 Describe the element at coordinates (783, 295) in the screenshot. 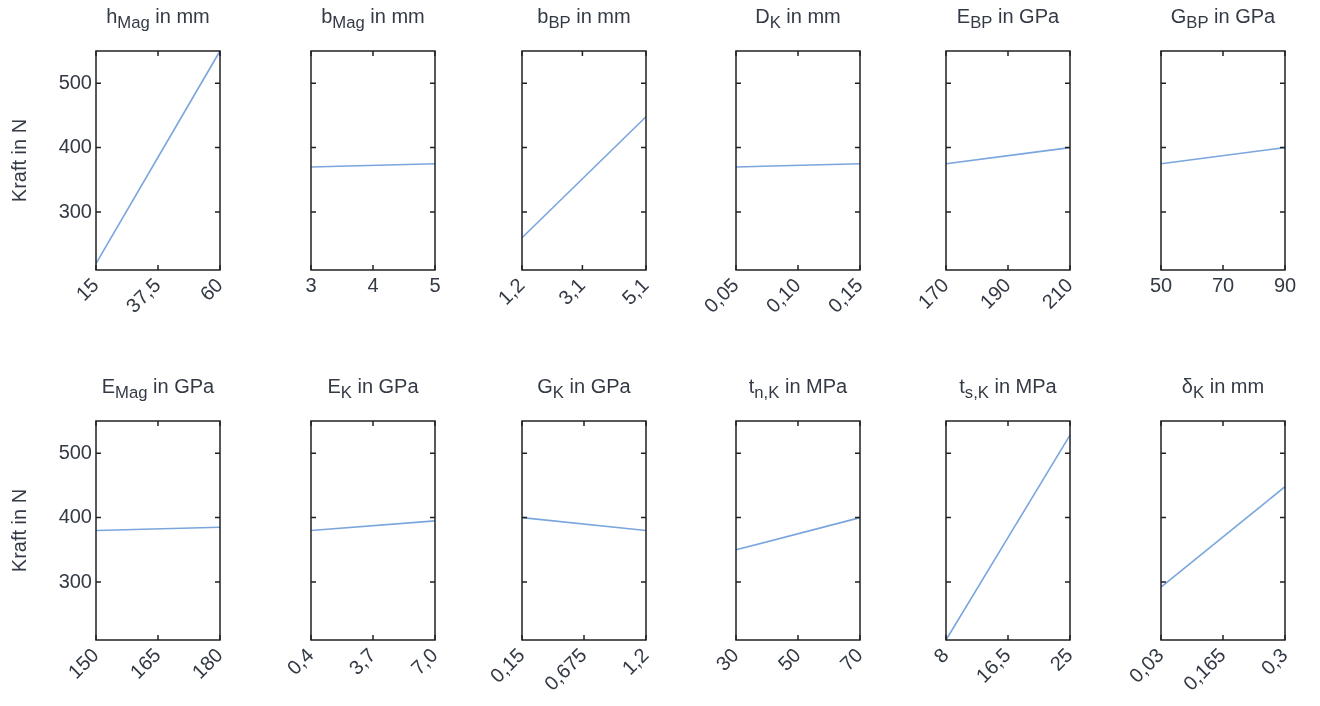

I see `x-tick-label: 0,10` at that location.